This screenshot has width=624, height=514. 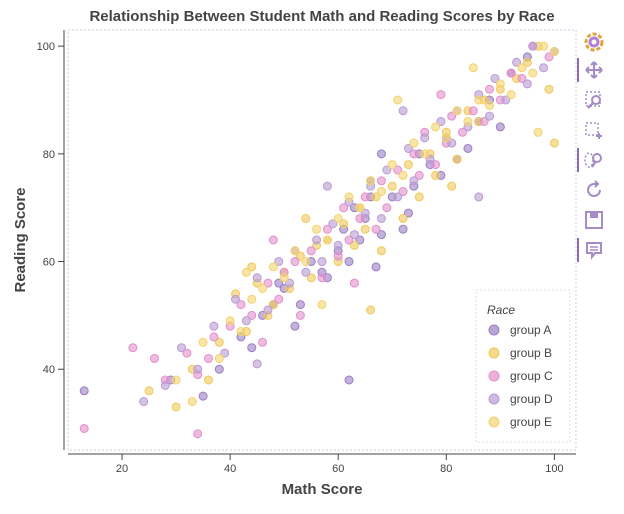 What do you see at coordinates (530, 330) in the screenshot?
I see `legend-item-label: group A` at bounding box center [530, 330].